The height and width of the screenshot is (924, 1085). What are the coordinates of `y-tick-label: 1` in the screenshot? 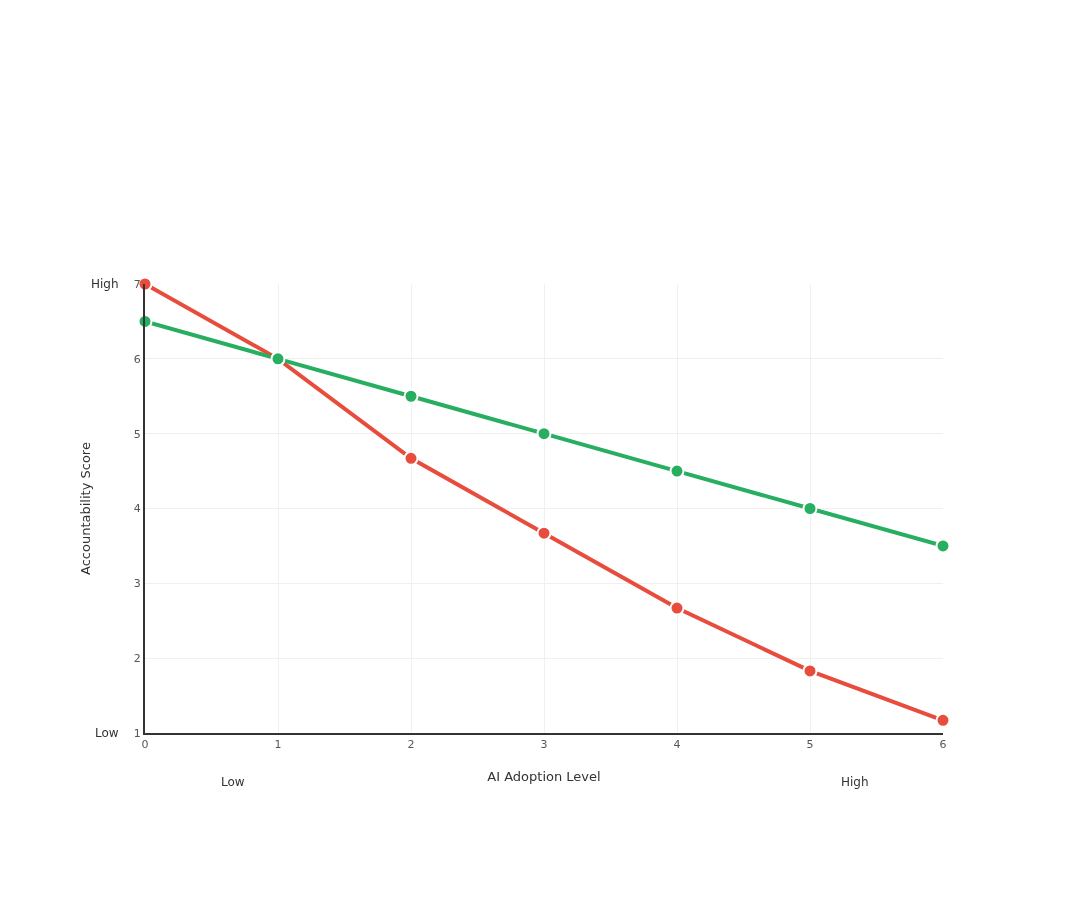 It's located at (137, 733).